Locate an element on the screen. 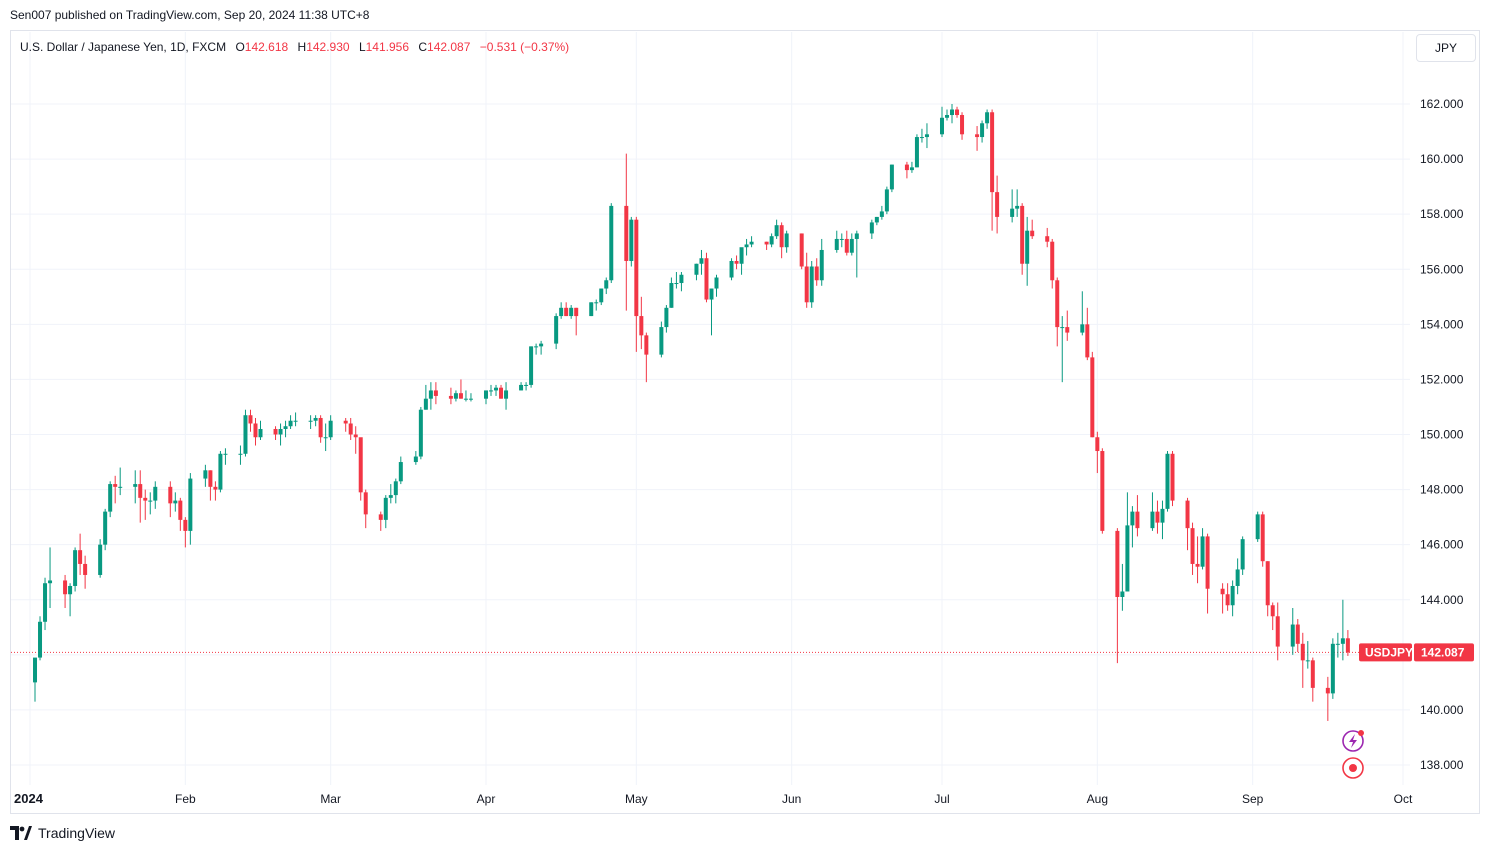 The image size is (1491, 853). lightning-icon is located at coordinates (1353, 741).